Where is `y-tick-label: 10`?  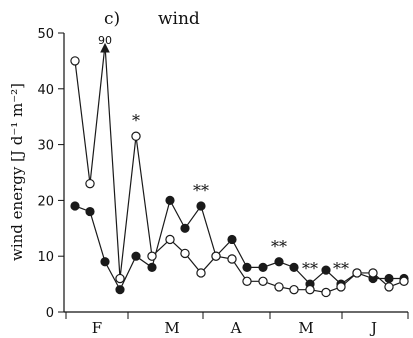 y-tick-label: 10 is located at coordinates (45, 257).